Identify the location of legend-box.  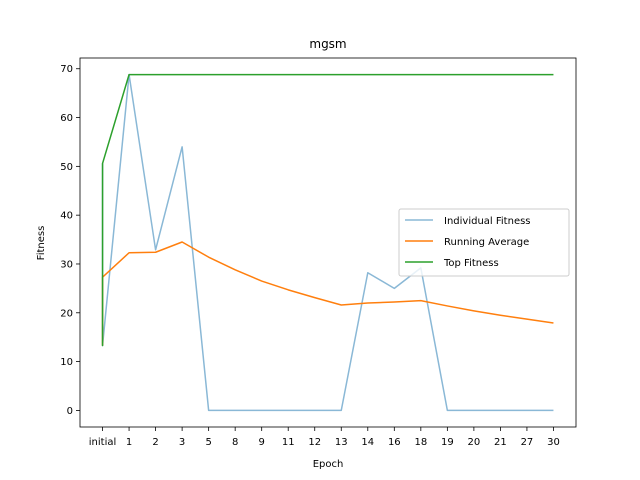
(484, 242).